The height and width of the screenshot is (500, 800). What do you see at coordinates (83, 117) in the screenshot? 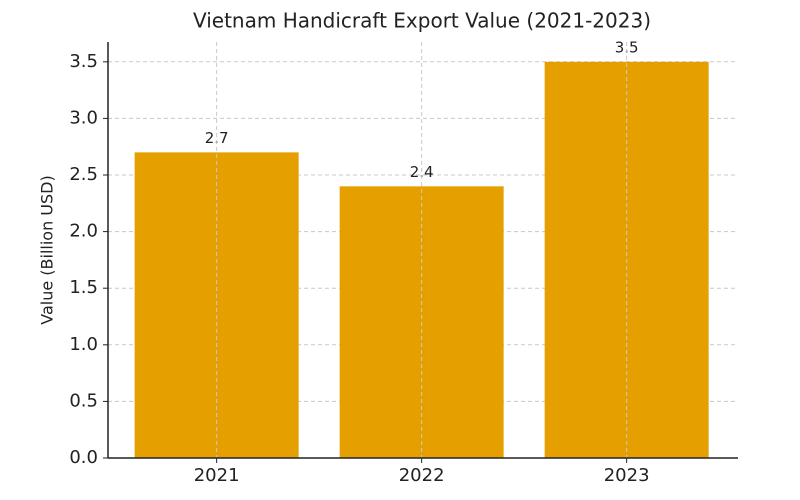
I see `y-tick-label: 3.0` at bounding box center [83, 117].